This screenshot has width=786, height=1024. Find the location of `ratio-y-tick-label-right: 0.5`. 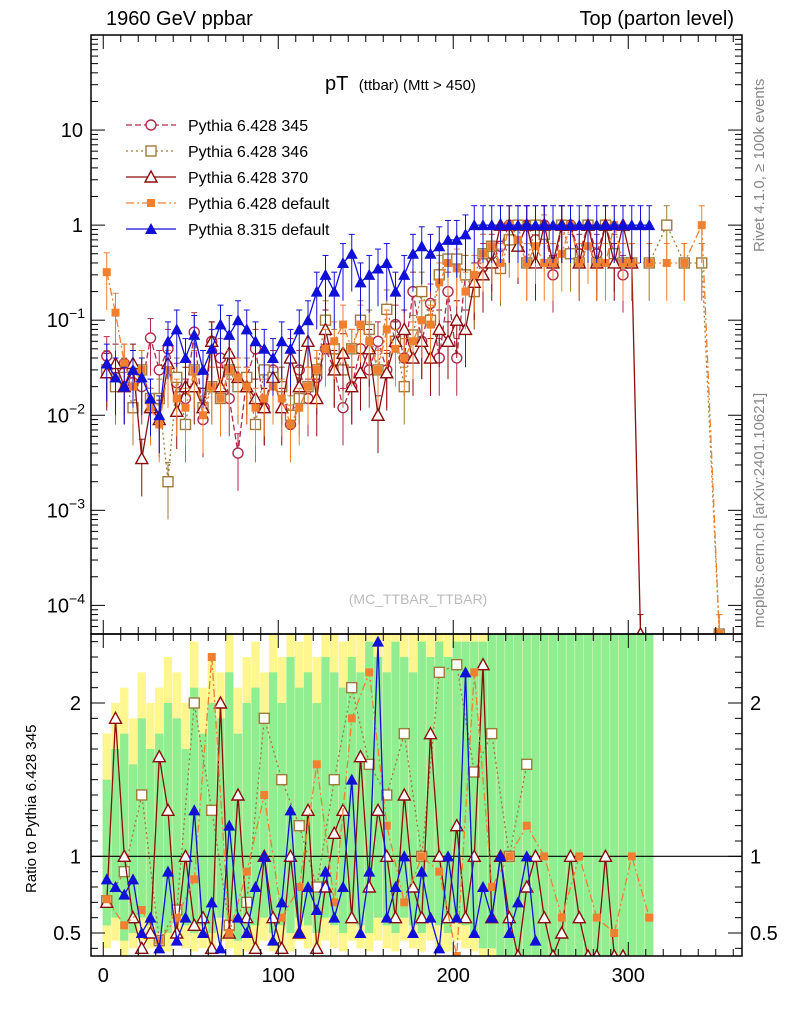

ratio-y-tick-label-right: 0.5 is located at coordinates (764, 934).